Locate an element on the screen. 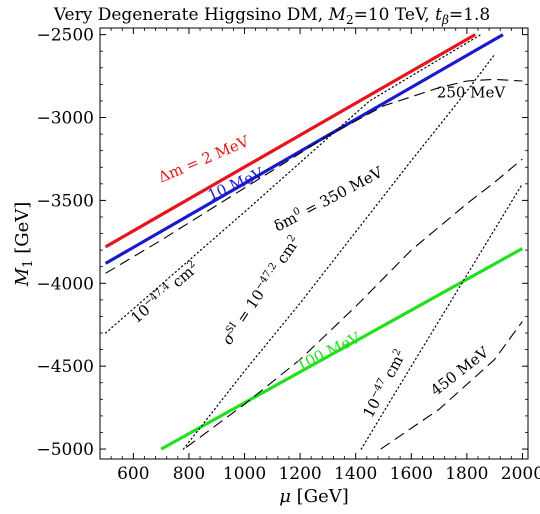 This screenshot has height=514, width=540. label-10-47-4-cm2: 10−47.4 cm2 is located at coordinates (164, 293).